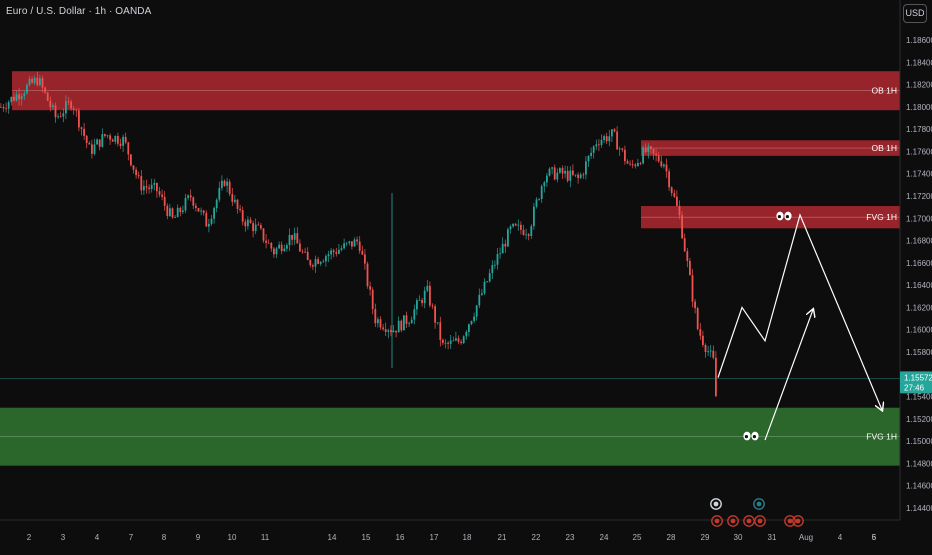 Image resolution: width=932 pixels, height=555 pixels. Describe the element at coordinates (919, 285) in the screenshot. I see `y-tick-label: 1.16400` at that location.